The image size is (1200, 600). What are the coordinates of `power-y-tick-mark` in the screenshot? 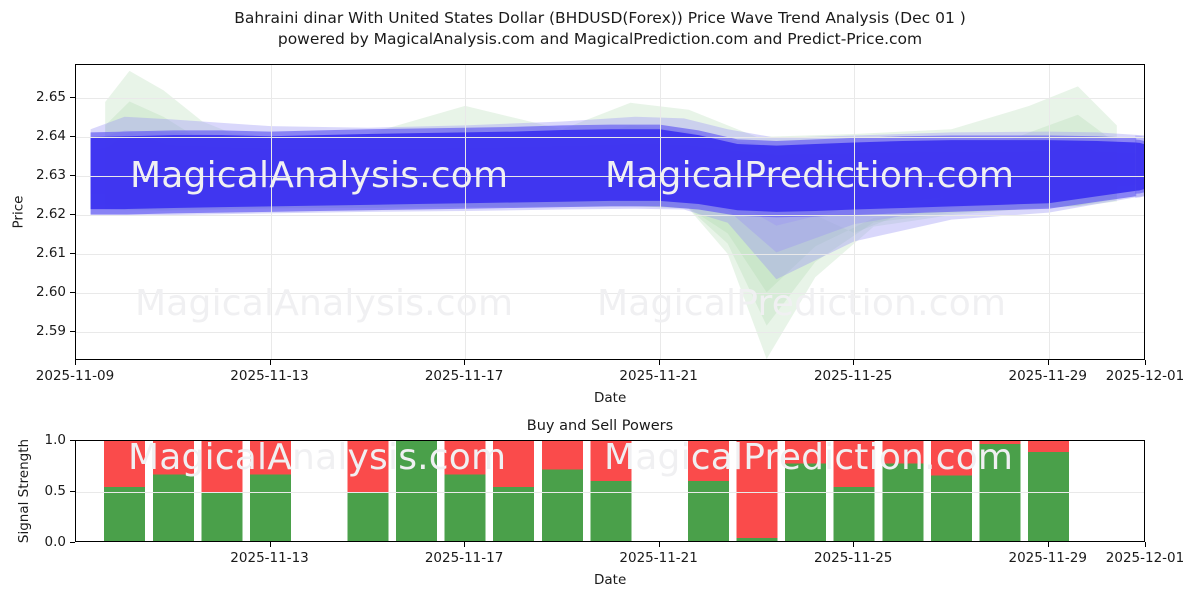 It's located at (72, 543).